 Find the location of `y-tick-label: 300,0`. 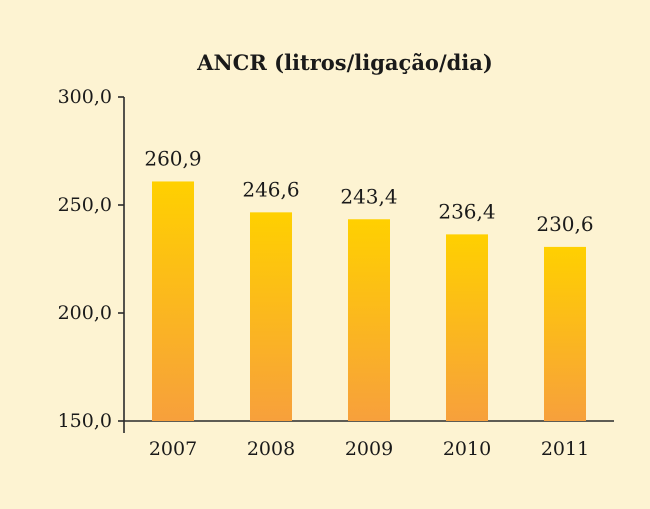

y-tick-label: 300,0 is located at coordinates (85, 97).